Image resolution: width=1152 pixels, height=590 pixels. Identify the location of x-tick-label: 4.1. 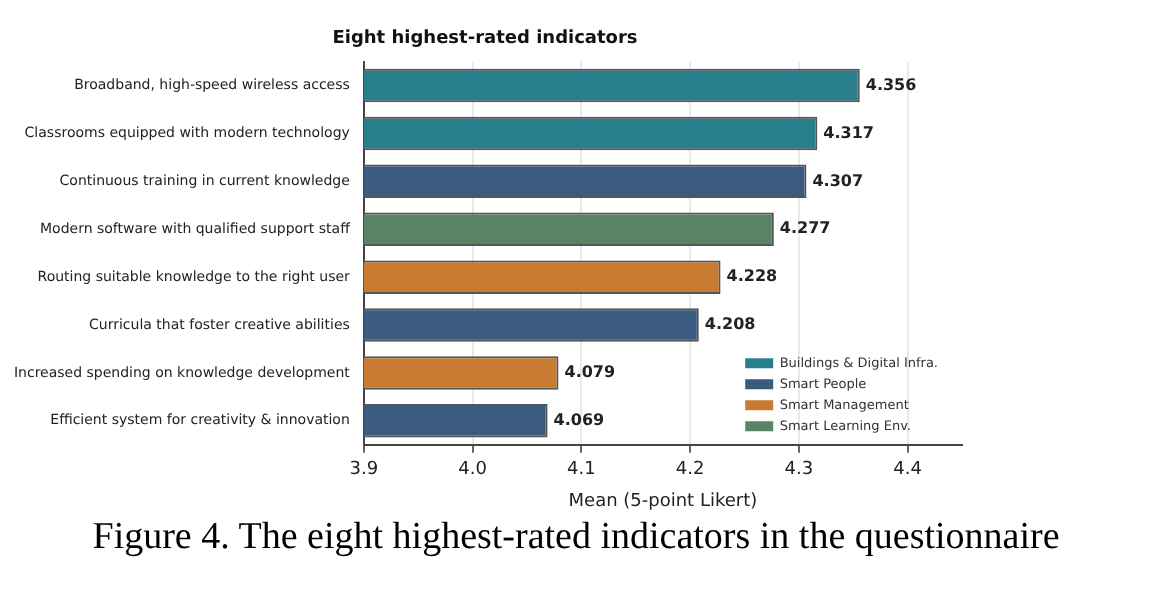
(581, 470).